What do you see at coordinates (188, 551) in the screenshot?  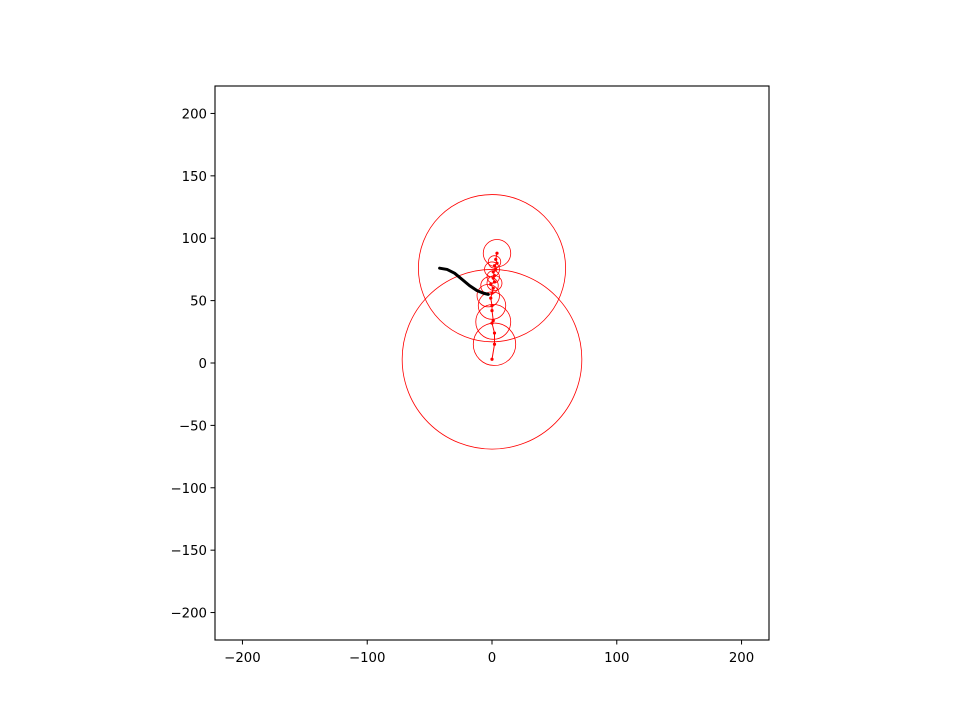 I see `y-tick-label-7: −150` at bounding box center [188, 551].